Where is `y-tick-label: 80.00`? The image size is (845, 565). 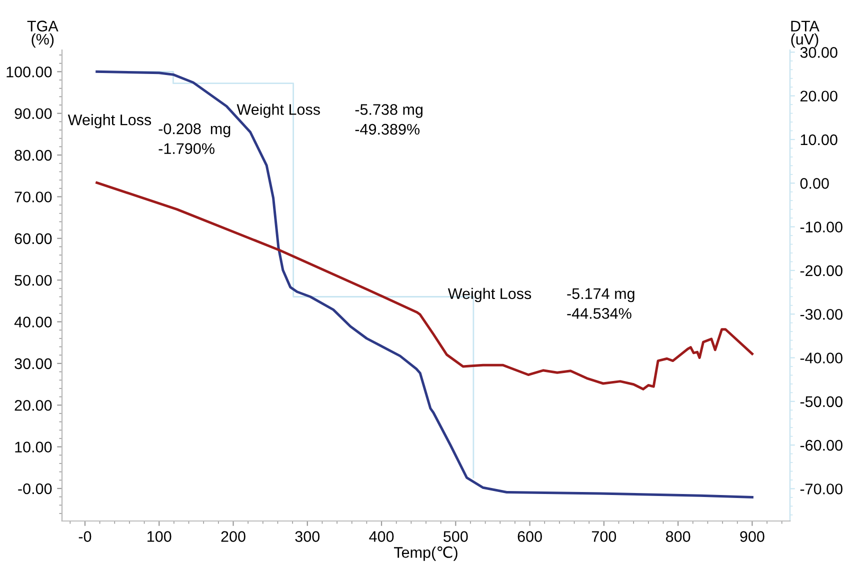 y-tick-label: 80.00 is located at coordinates (33, 155).